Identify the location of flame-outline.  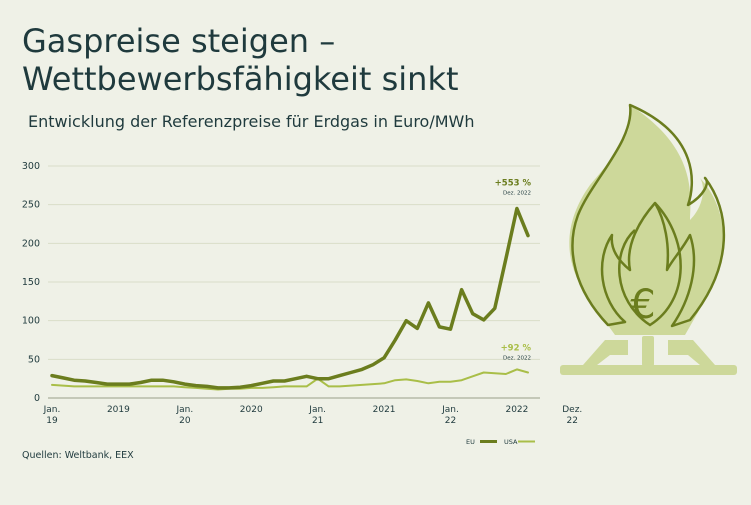
(648, 215).